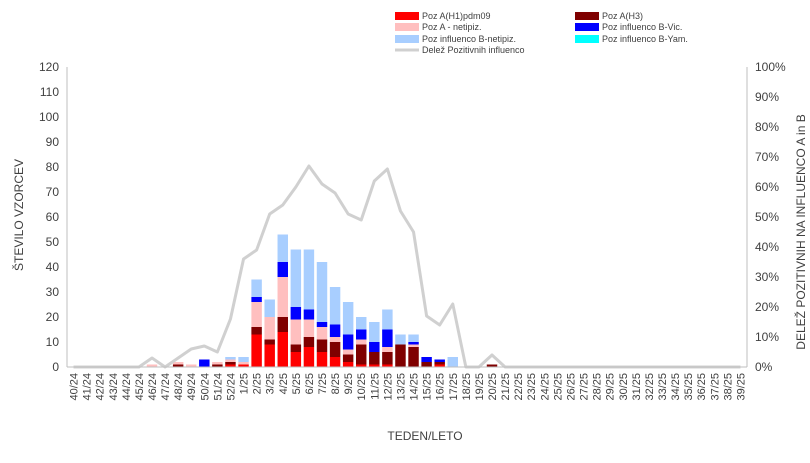  I want to click on x-tick-label: 19/25, so click(480, 387).